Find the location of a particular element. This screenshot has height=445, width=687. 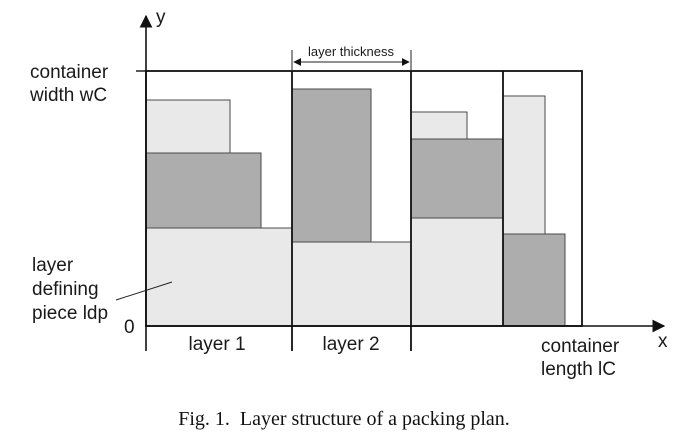

piece-l4-bottom is located at coordinates (534, 280).